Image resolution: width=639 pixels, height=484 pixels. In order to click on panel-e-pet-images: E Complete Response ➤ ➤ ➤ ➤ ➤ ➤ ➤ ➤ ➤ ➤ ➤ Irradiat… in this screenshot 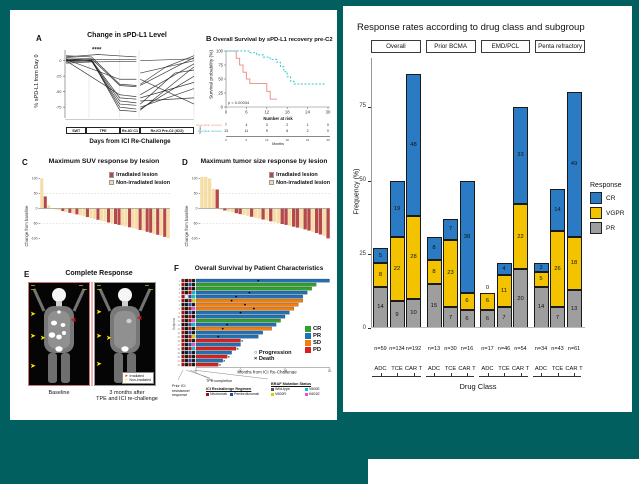, I will do `click(97, 344)`.